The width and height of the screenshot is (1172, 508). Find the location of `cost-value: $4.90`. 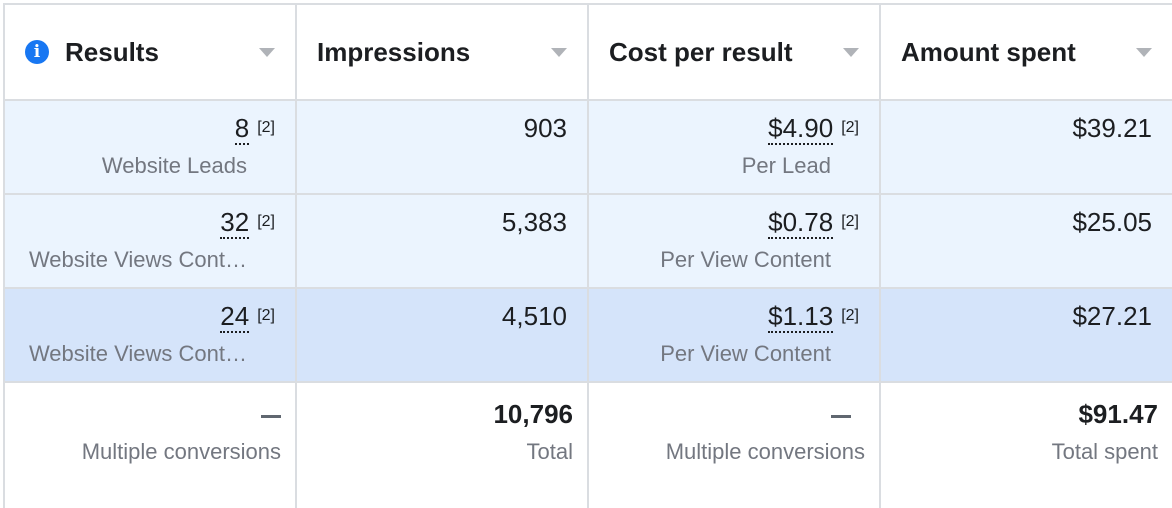

cost-value: $4.90 is located at coordinates (801, 129).